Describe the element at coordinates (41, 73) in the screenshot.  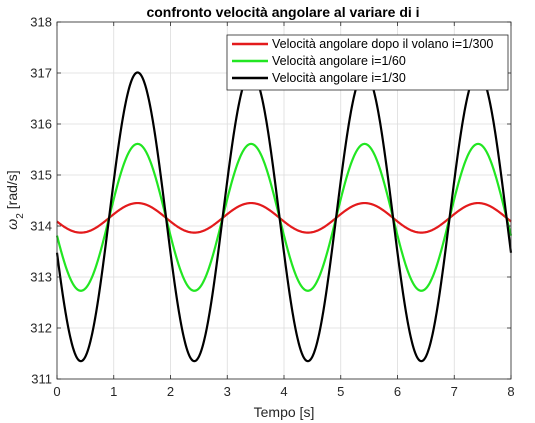
I see `y-tick-label: 317` at that location.